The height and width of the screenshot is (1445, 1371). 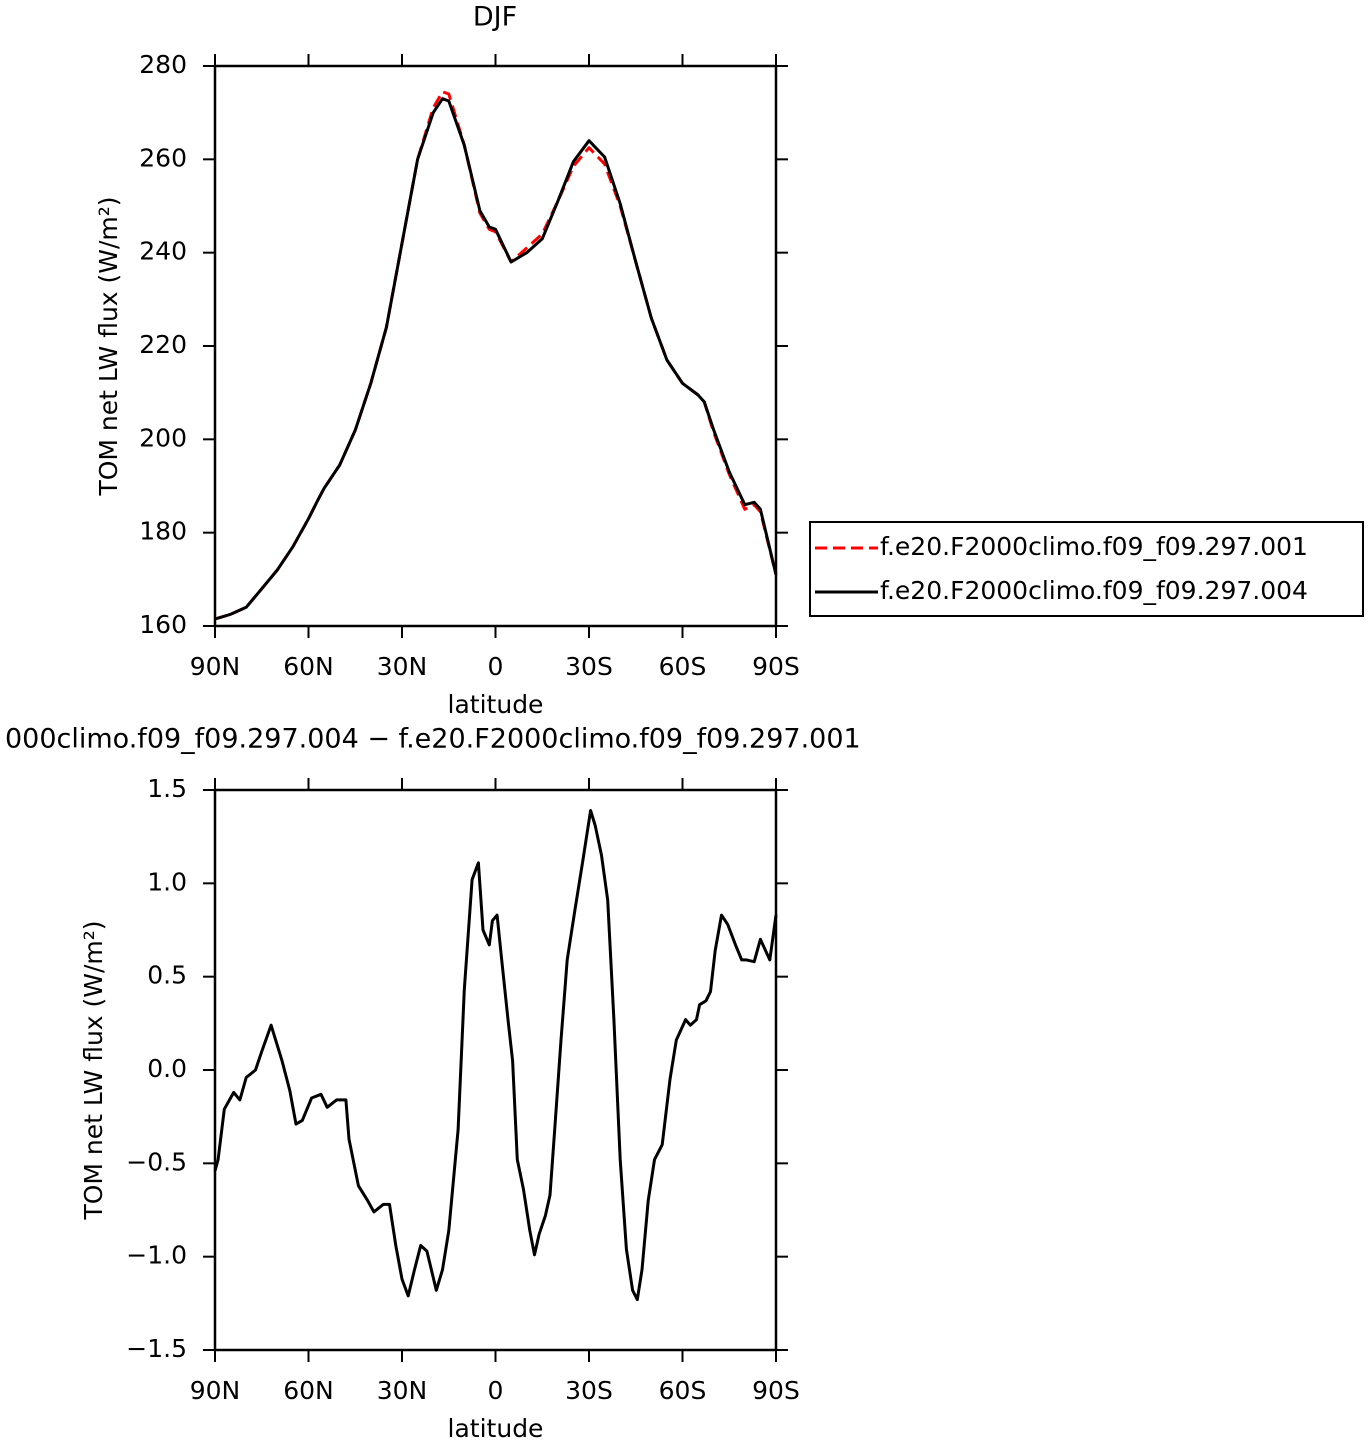 What do you see at coordinates (167, 975) in the screenshot?
I see `y-tick-label: 0.5` at bounding box center [167, 975].